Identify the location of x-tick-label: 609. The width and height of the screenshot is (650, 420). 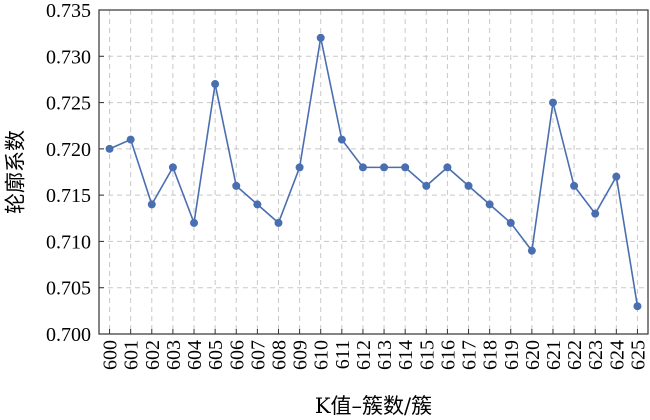
(301, 355).